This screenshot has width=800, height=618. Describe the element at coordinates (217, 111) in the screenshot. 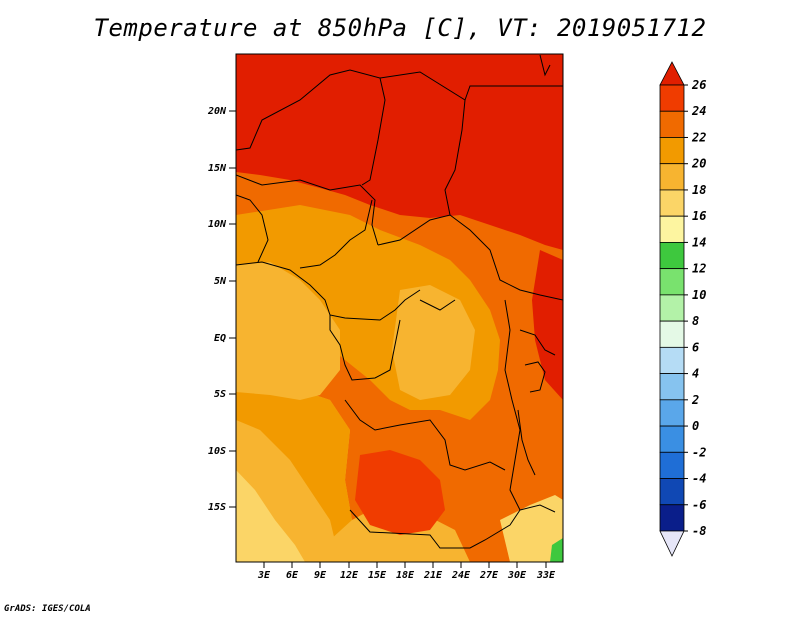

I see `lat-label: 20N` at that location.